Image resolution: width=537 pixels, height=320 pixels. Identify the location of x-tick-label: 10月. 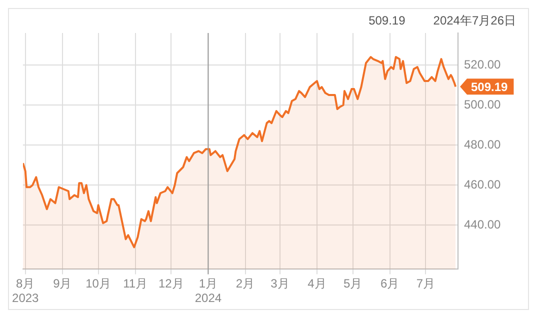
(98, 283).